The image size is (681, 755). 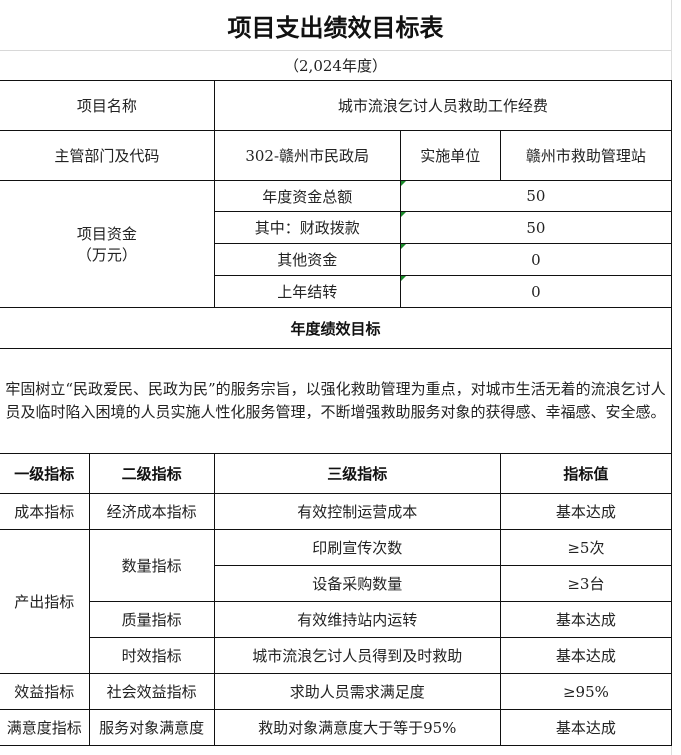 I want to click on l1-cell: 成本指标, so click(x=45, y=511).